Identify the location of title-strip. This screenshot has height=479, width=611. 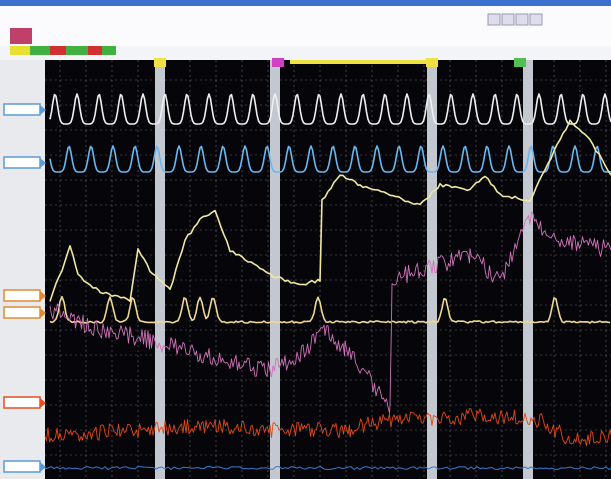
(305, 3).